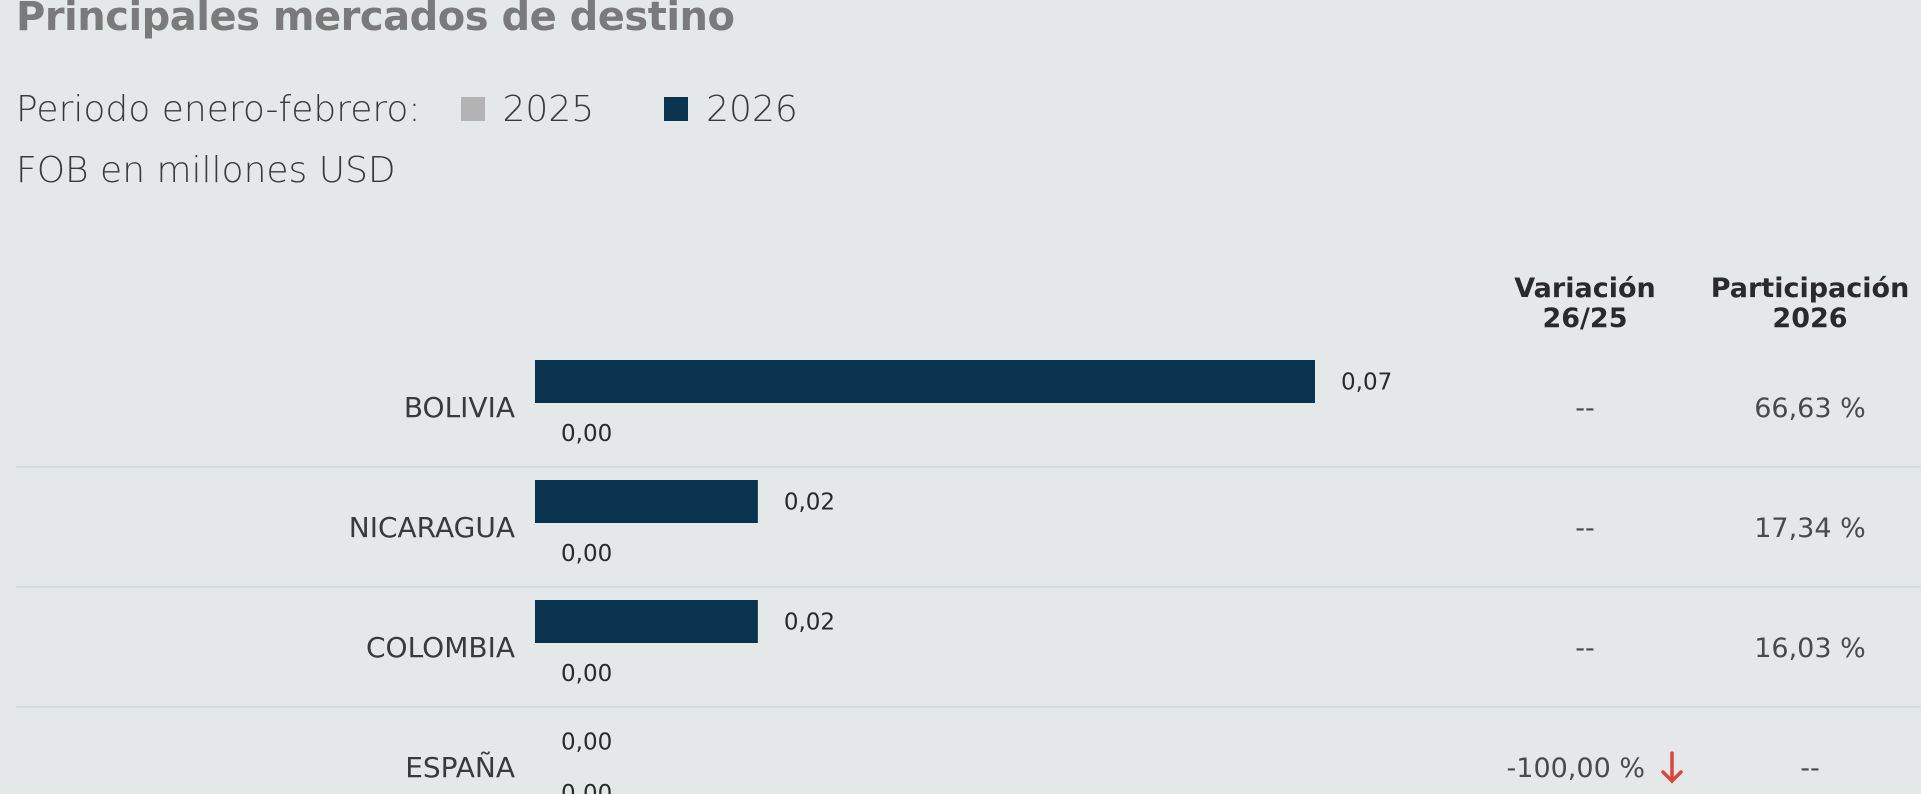 Image resolution: width=1921 pixels, height=794 pixels. What do you see at coordinates (1366, 383) in the screenshot?
I see `value-label-2026: 0,07` at bounding box center [1366, 383].